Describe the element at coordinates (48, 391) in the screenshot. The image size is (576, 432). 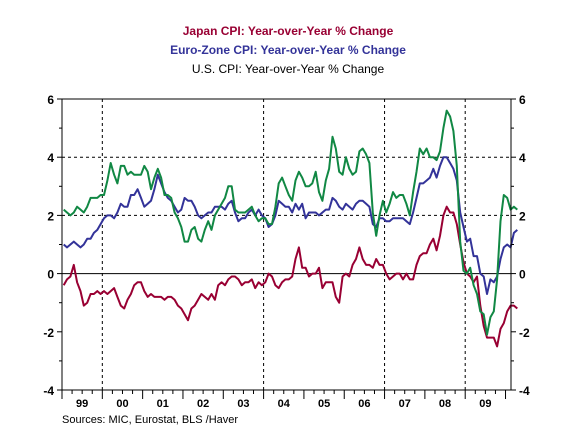
I see `y-tick-label-left: -4` at that location.